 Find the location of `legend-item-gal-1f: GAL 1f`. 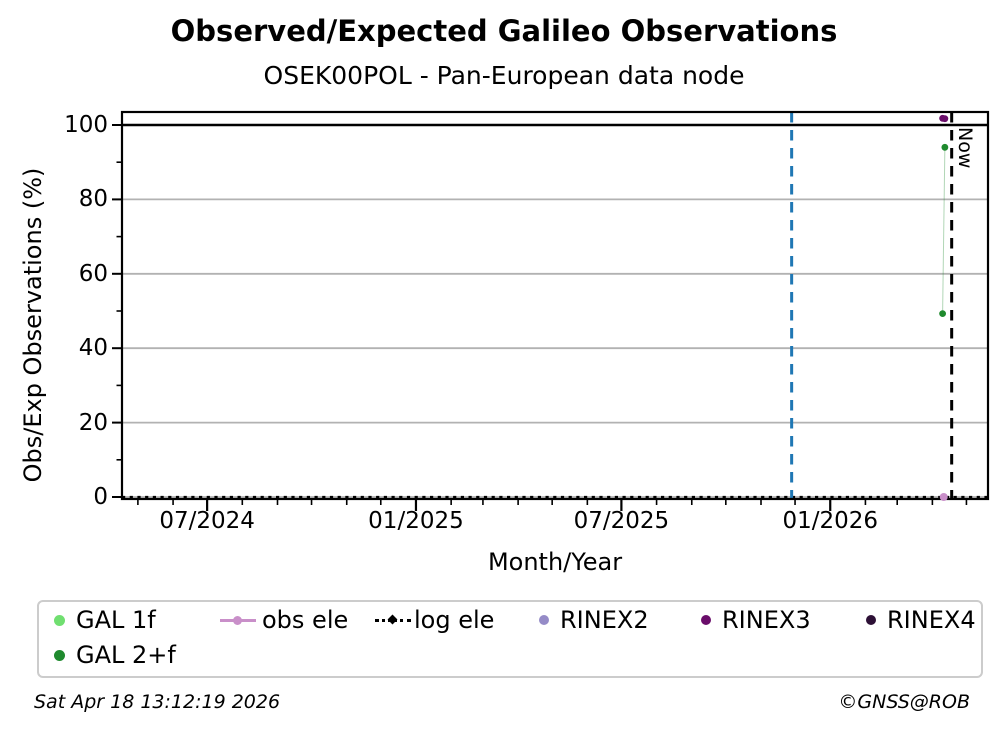

legend-item-gal-1f: GAL 1f is located at coordinates (105, 620).